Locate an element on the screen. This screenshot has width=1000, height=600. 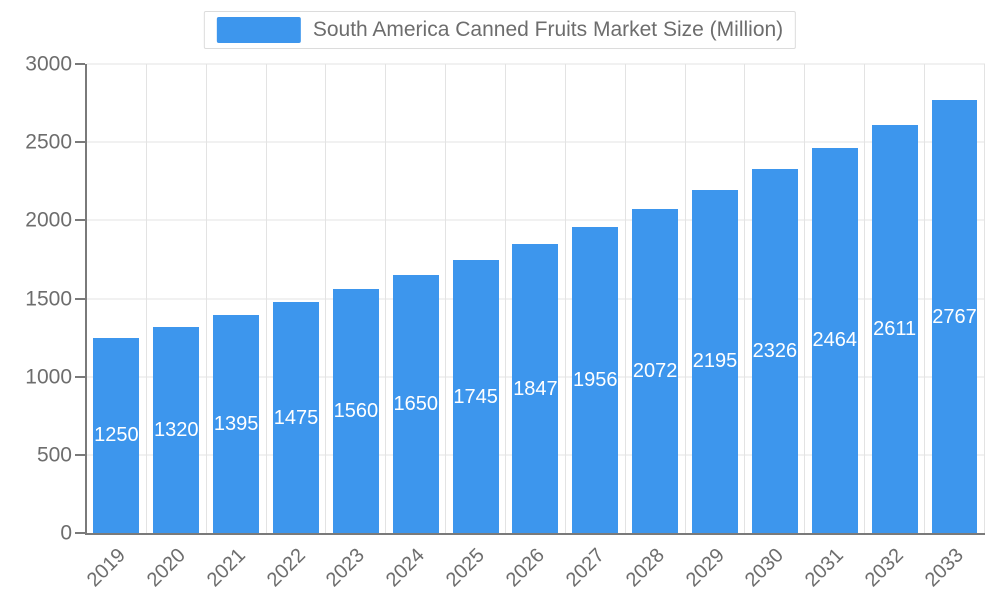
y-tick-label: 2000 is located at coordinates (48, 220).